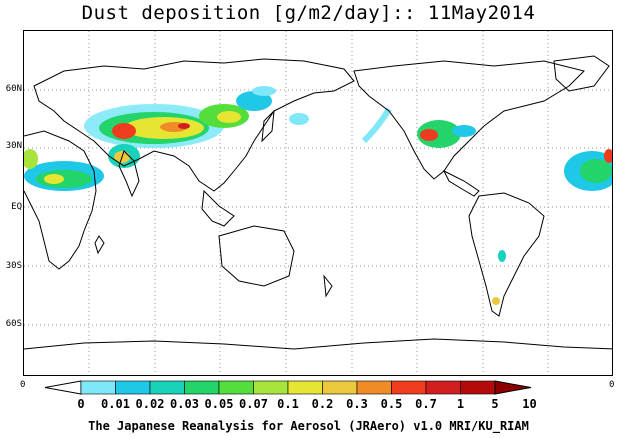 This screenshot has height=438, width=617. Describe the element at coordinates (322, 404) in the screenshot. I see `colorbar-tick-label: 0.2` at that location.